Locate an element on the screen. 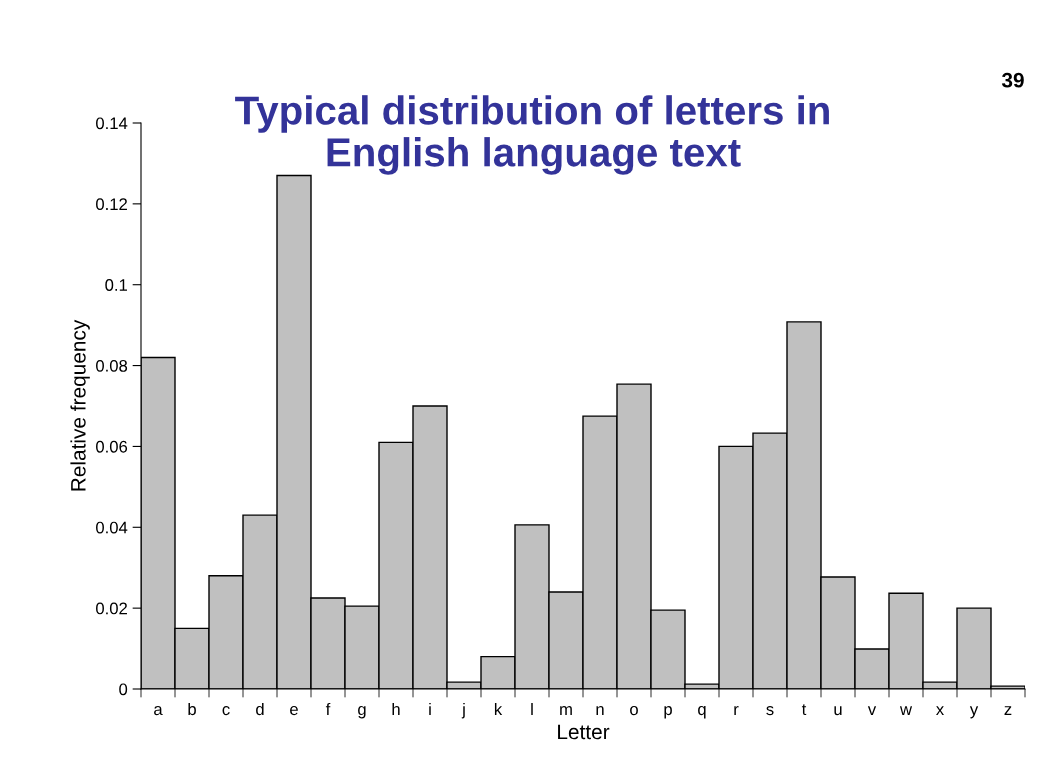 The height and width of the screenshot is (769, 1055). x-tick-label: u is located at coordinates (838, 711).